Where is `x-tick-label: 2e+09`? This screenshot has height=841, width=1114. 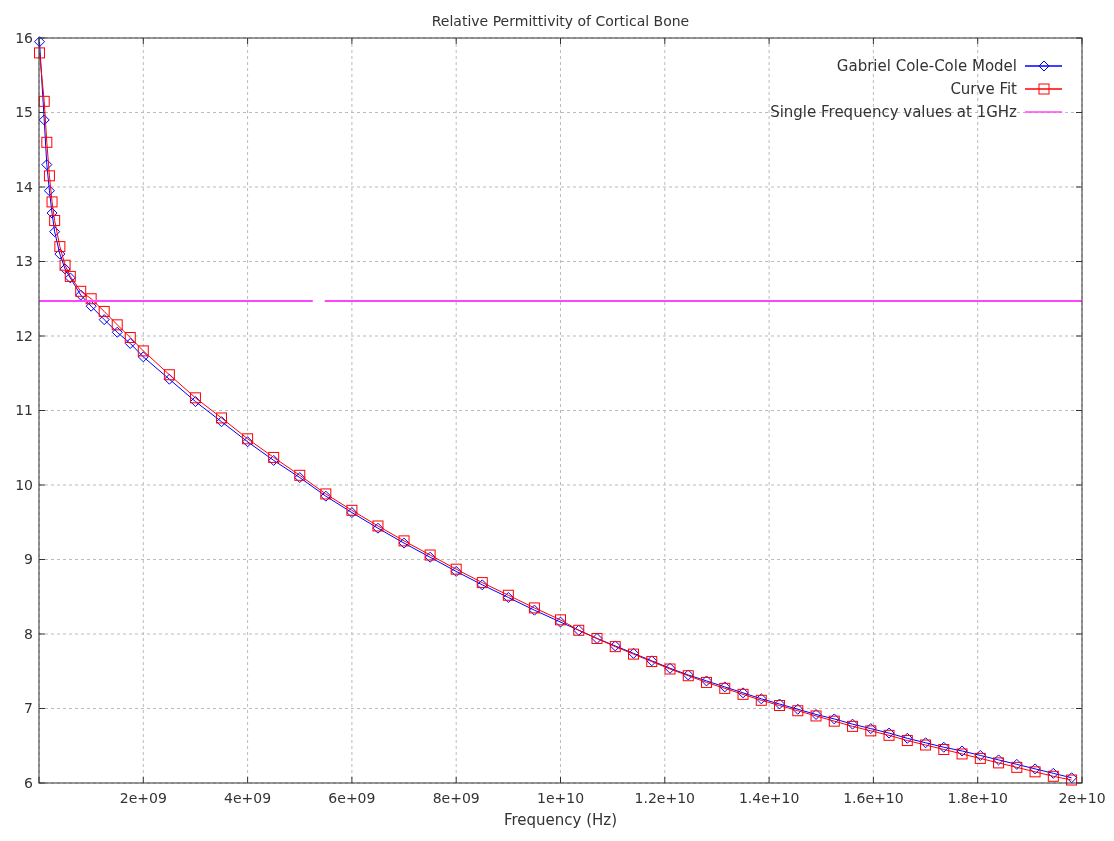
x-tick-label: 2e+09 is located at coordinates (143, 798).